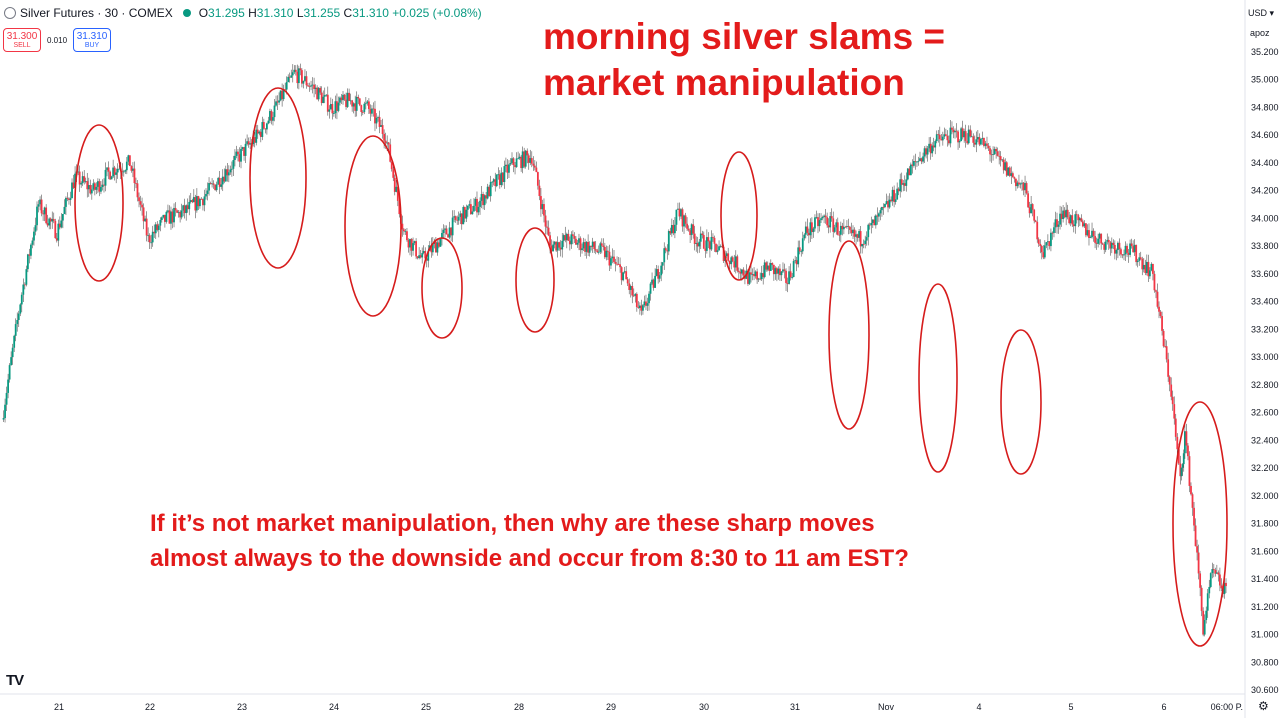  I want to click on price-tick-label: 32.400, so click(1265, 440).